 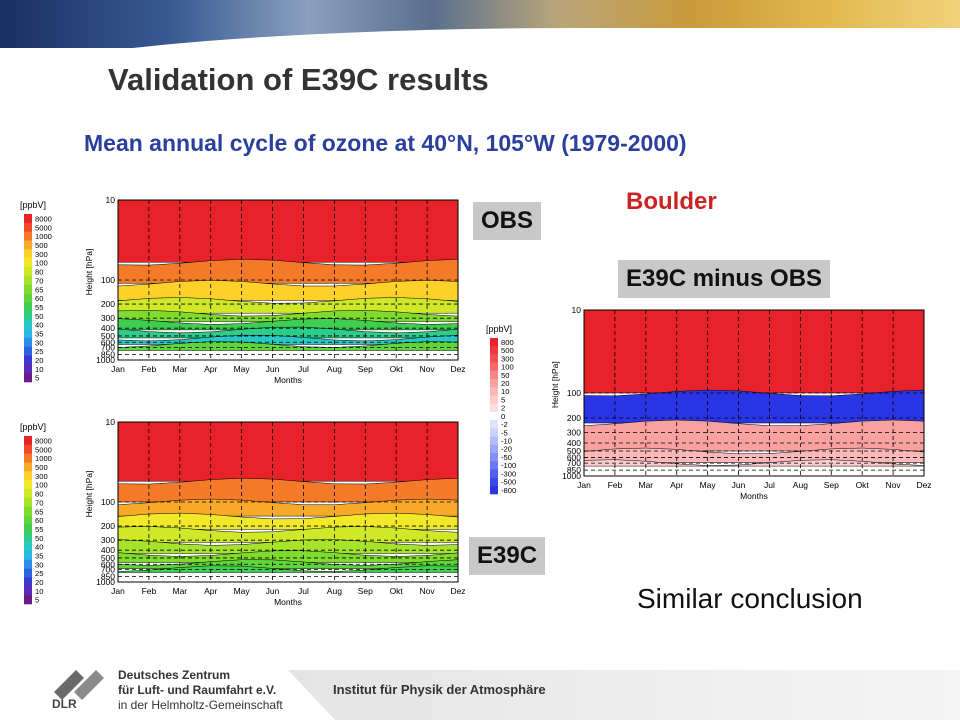 What do you see at coordinates (507, 556) in the screenshot?
I see `model-tag: E39C` at bounding box center [507, 556].